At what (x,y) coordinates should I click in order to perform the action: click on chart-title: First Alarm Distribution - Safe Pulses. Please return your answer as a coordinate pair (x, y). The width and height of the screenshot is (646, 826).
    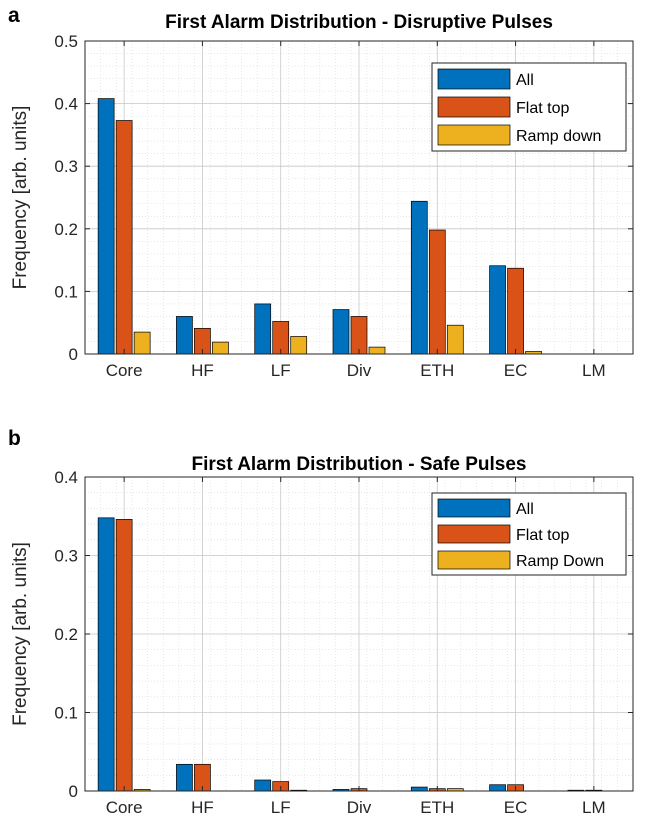
    Looking at the image, I should click on (358, 464).